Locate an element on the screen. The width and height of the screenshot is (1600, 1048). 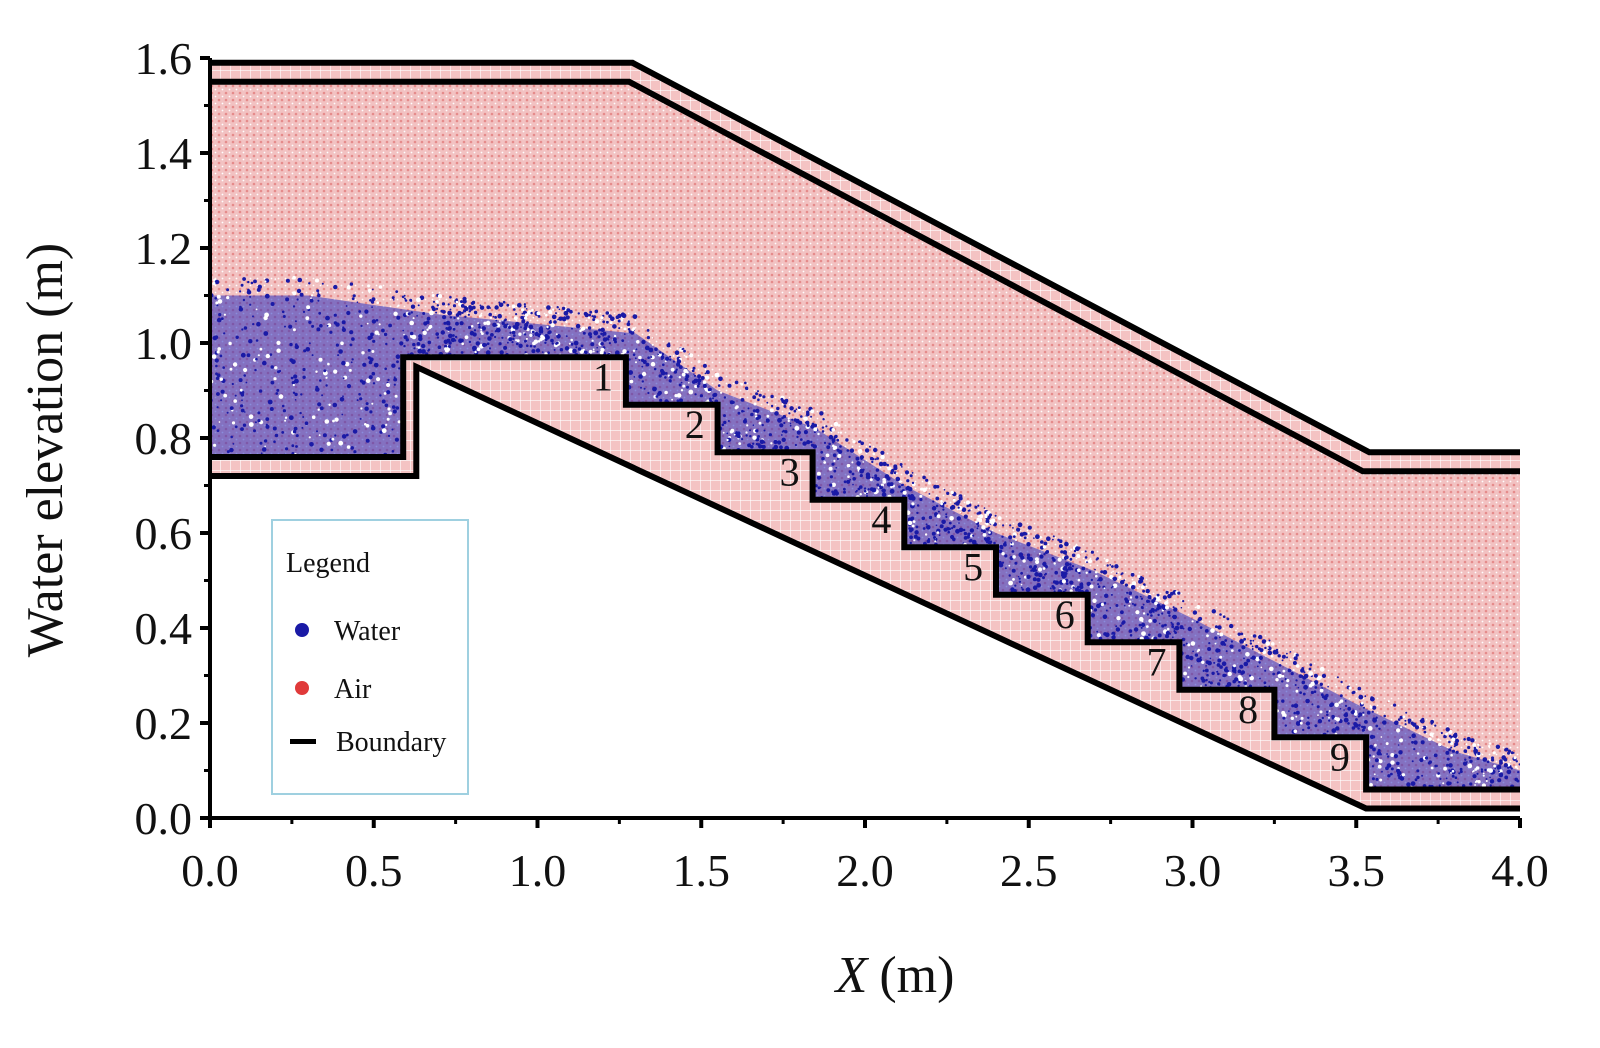
legend-air-label: Air is located at coordinates (353, 689).